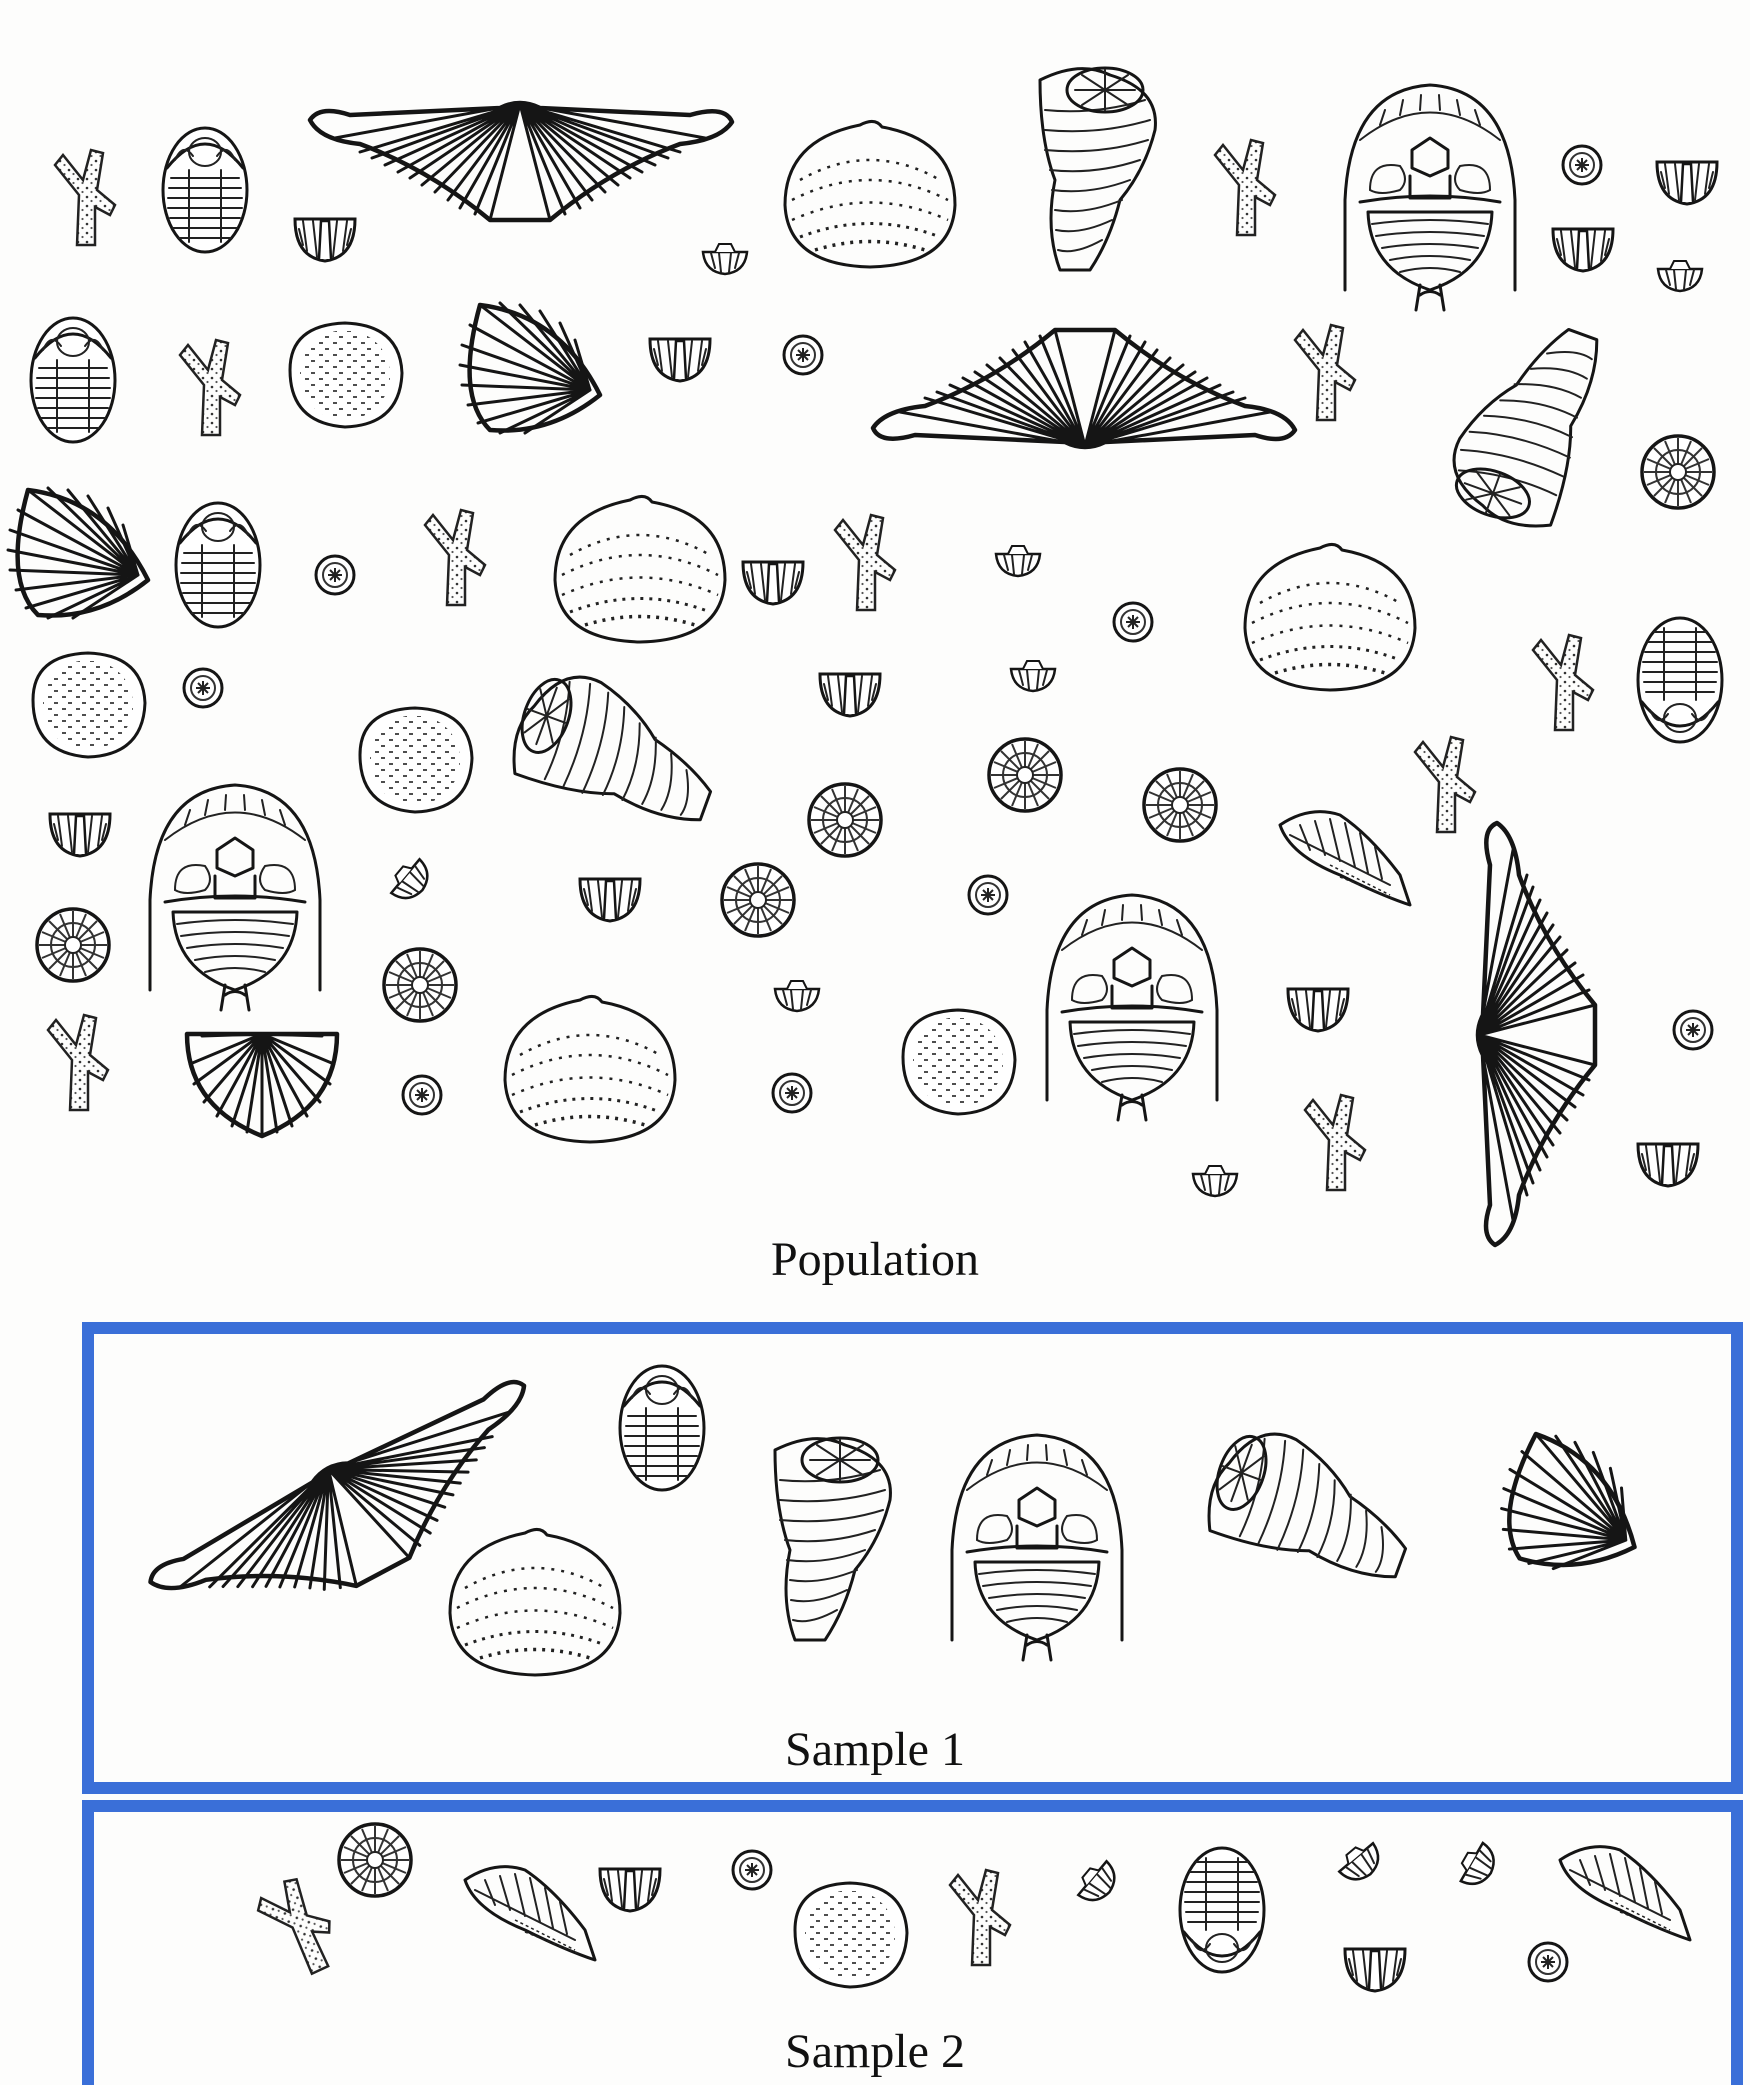  What do you see at coordinates (262, 1085) in the screenshot?
I see `lowfan-fossil` at bounding box center [262, 1085].